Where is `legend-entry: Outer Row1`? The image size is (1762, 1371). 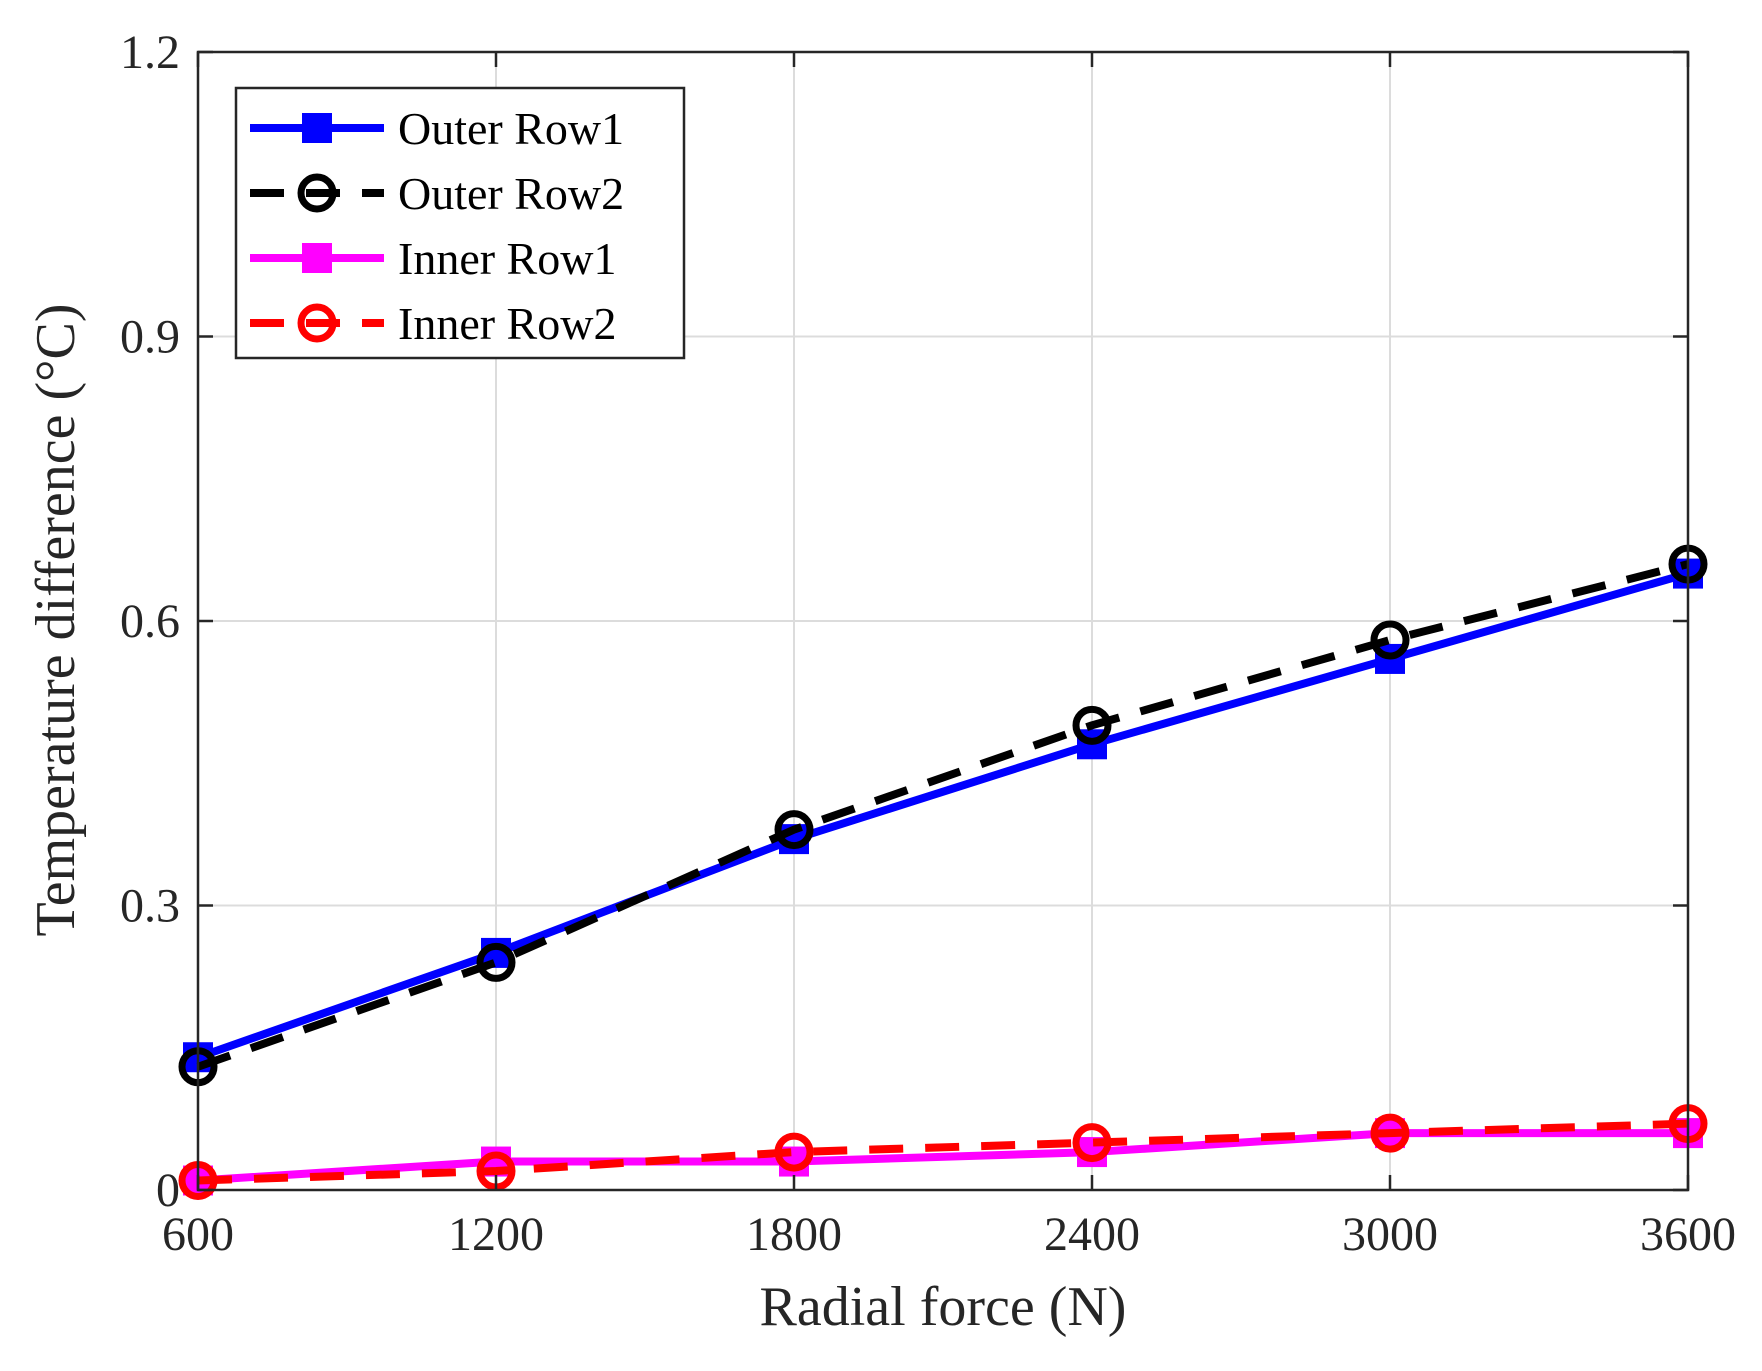
legend-entry: Outer Row1 is located at coordinates (437, 128).